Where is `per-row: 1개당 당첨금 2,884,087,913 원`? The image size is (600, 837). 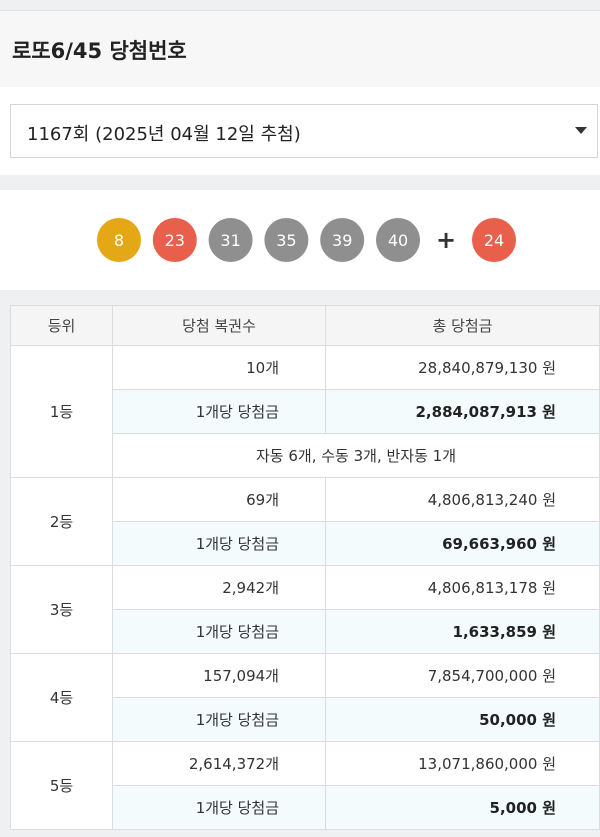 per-row: 1개당 당첨금 2,884,087,913 원 is located at coordinates (305, 411).